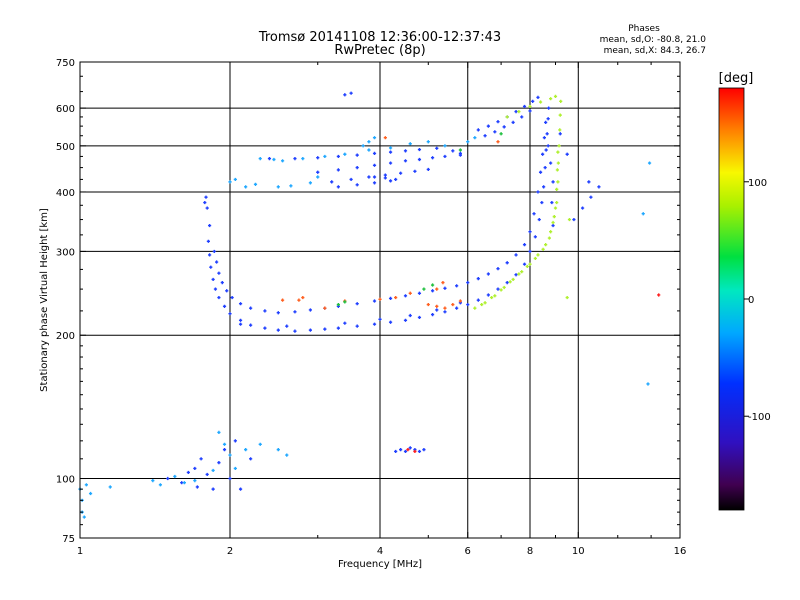 The height and width of the screenshot is (600, 800). I want to click on colorbar-tick-label: -100, so click(759, 417).